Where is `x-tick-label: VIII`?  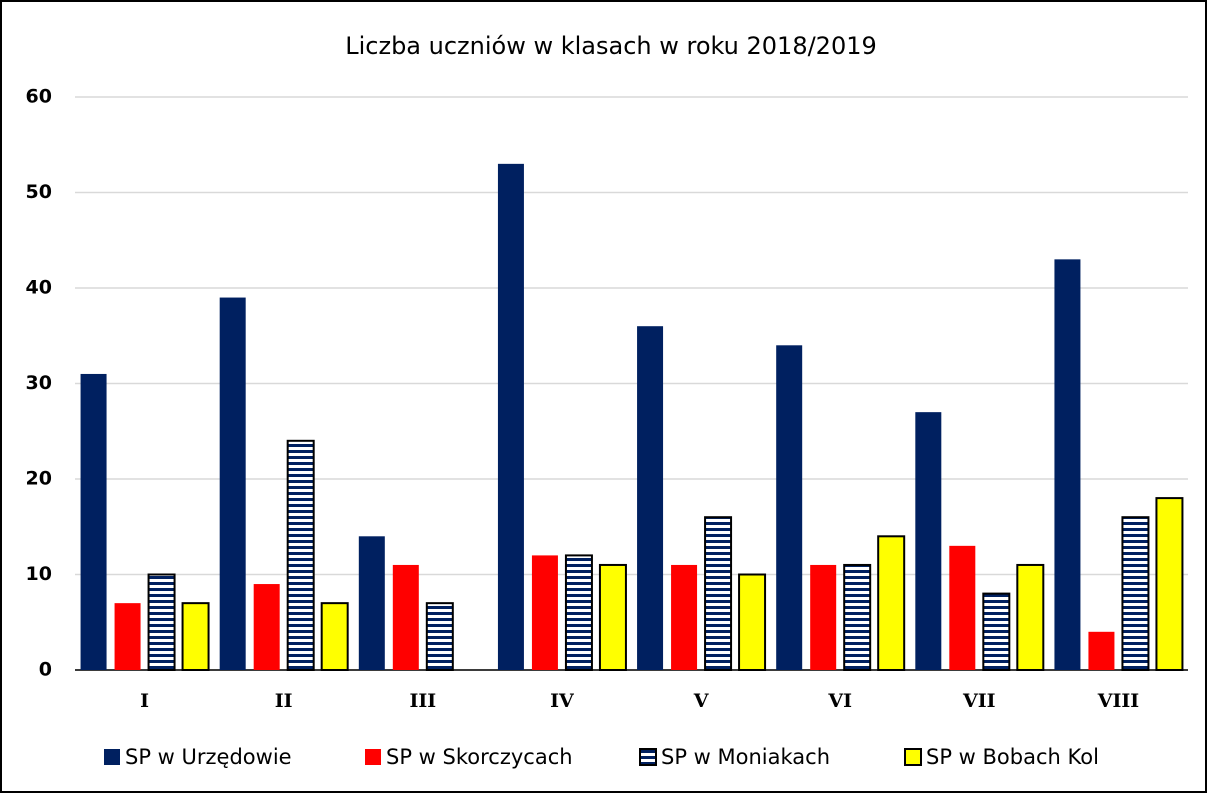
x-tick-label: VIII is located at coordinates (1118, 701).